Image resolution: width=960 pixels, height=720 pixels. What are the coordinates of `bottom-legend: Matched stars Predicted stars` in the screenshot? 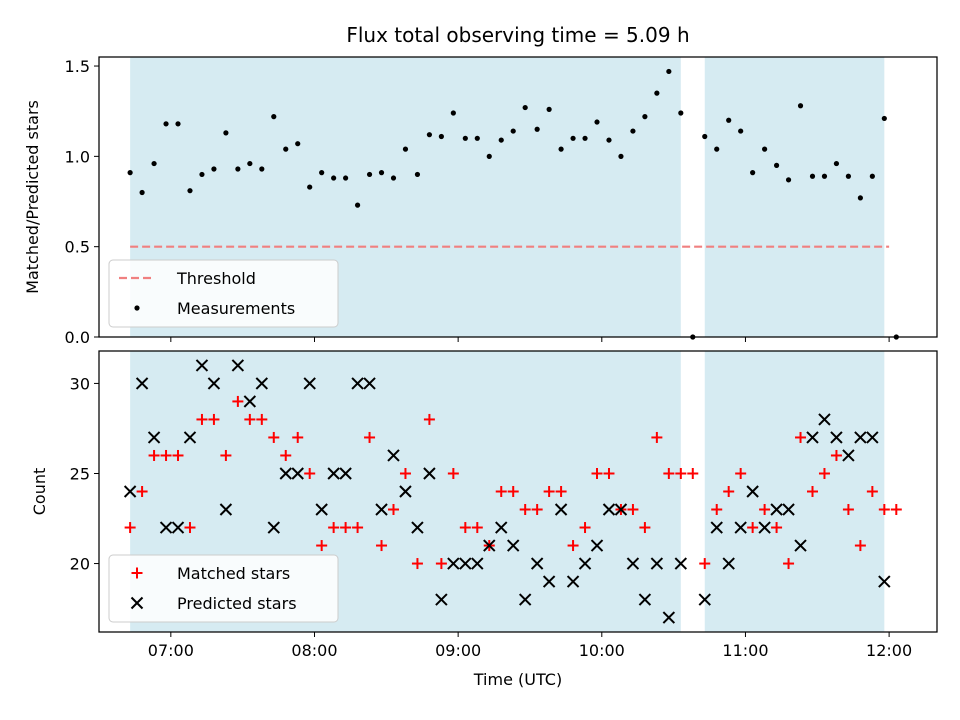 It's located at (223, 588).